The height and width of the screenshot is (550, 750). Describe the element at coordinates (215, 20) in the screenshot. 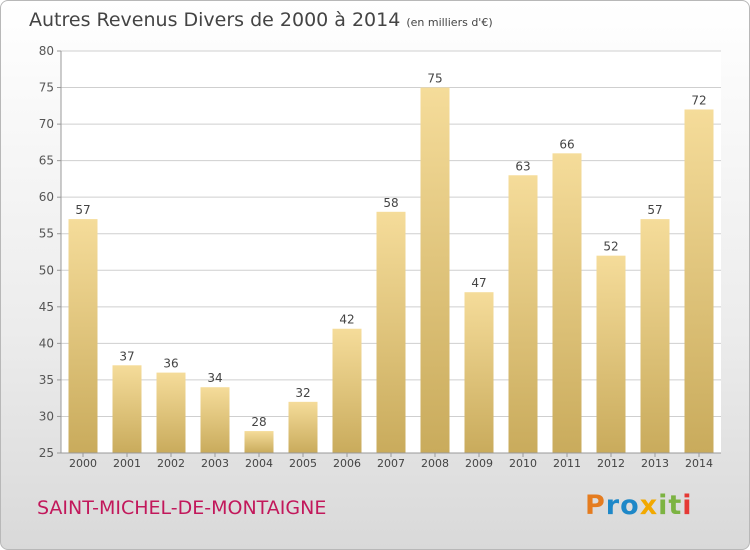

I see `chart-title-text: Autres Revenus Divers de 2000 à 2014` at that location.